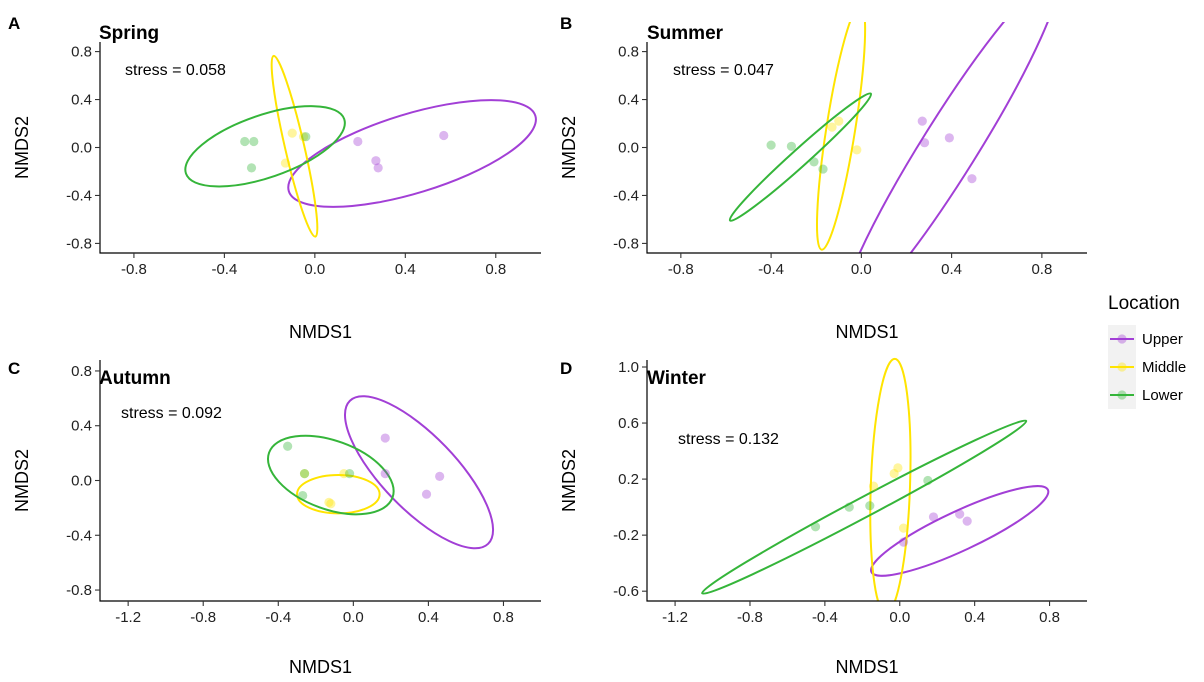 This screenshot has height=682, width=1204. What do you see at coordinates (566, 23) in the screenshot?
I see `panel-letter: B` at bounding box center [566, 23].